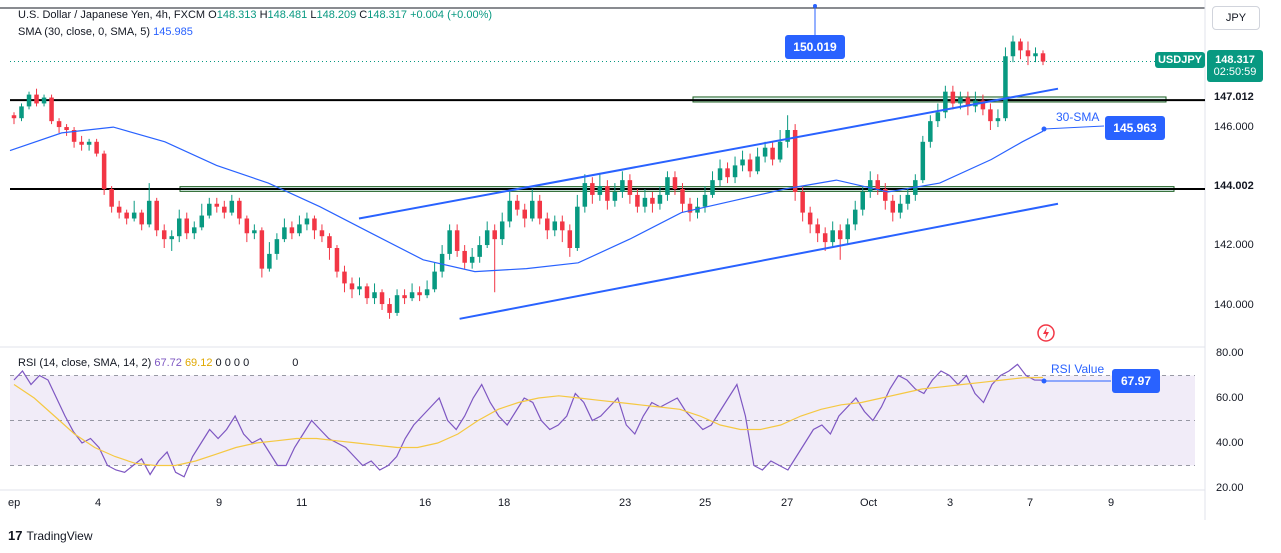 This screenshot has width=1281, height=553. Describe the element at coordinates (1074, 127) in the screenshot. I see `sma-annotation-connector` at that location.